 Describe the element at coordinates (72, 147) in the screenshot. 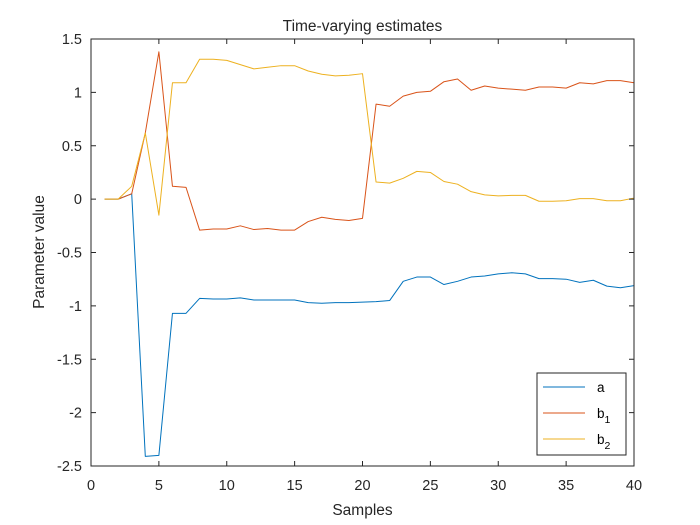

I see `y-tick-label: 0.5` at that location.